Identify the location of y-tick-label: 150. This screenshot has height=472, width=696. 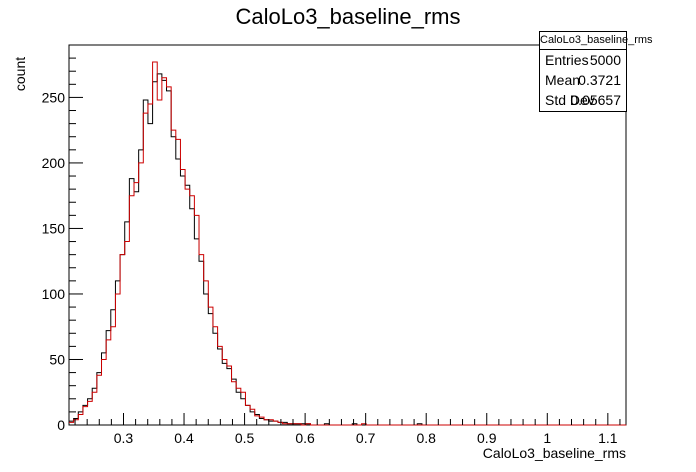
(54, 228).